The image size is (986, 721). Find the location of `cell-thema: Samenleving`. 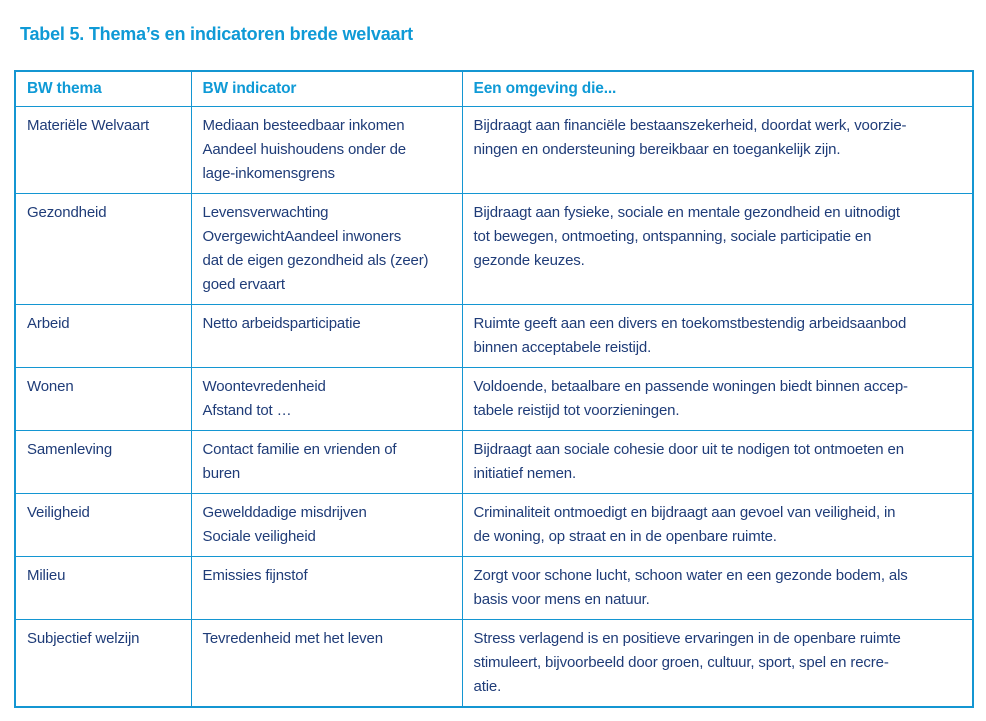

cell-thema: Samenleving is located at coordinates (103, 461).